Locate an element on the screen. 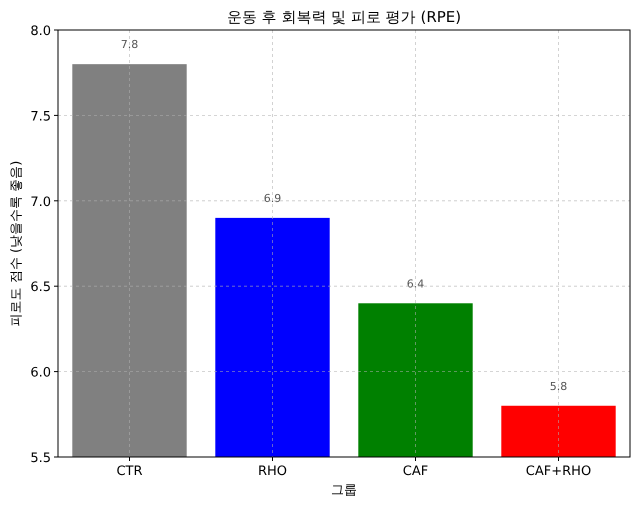 The height and width of the screenshot is (506, 640). x-tick-label: CTR is located at coordinates (129, 471).